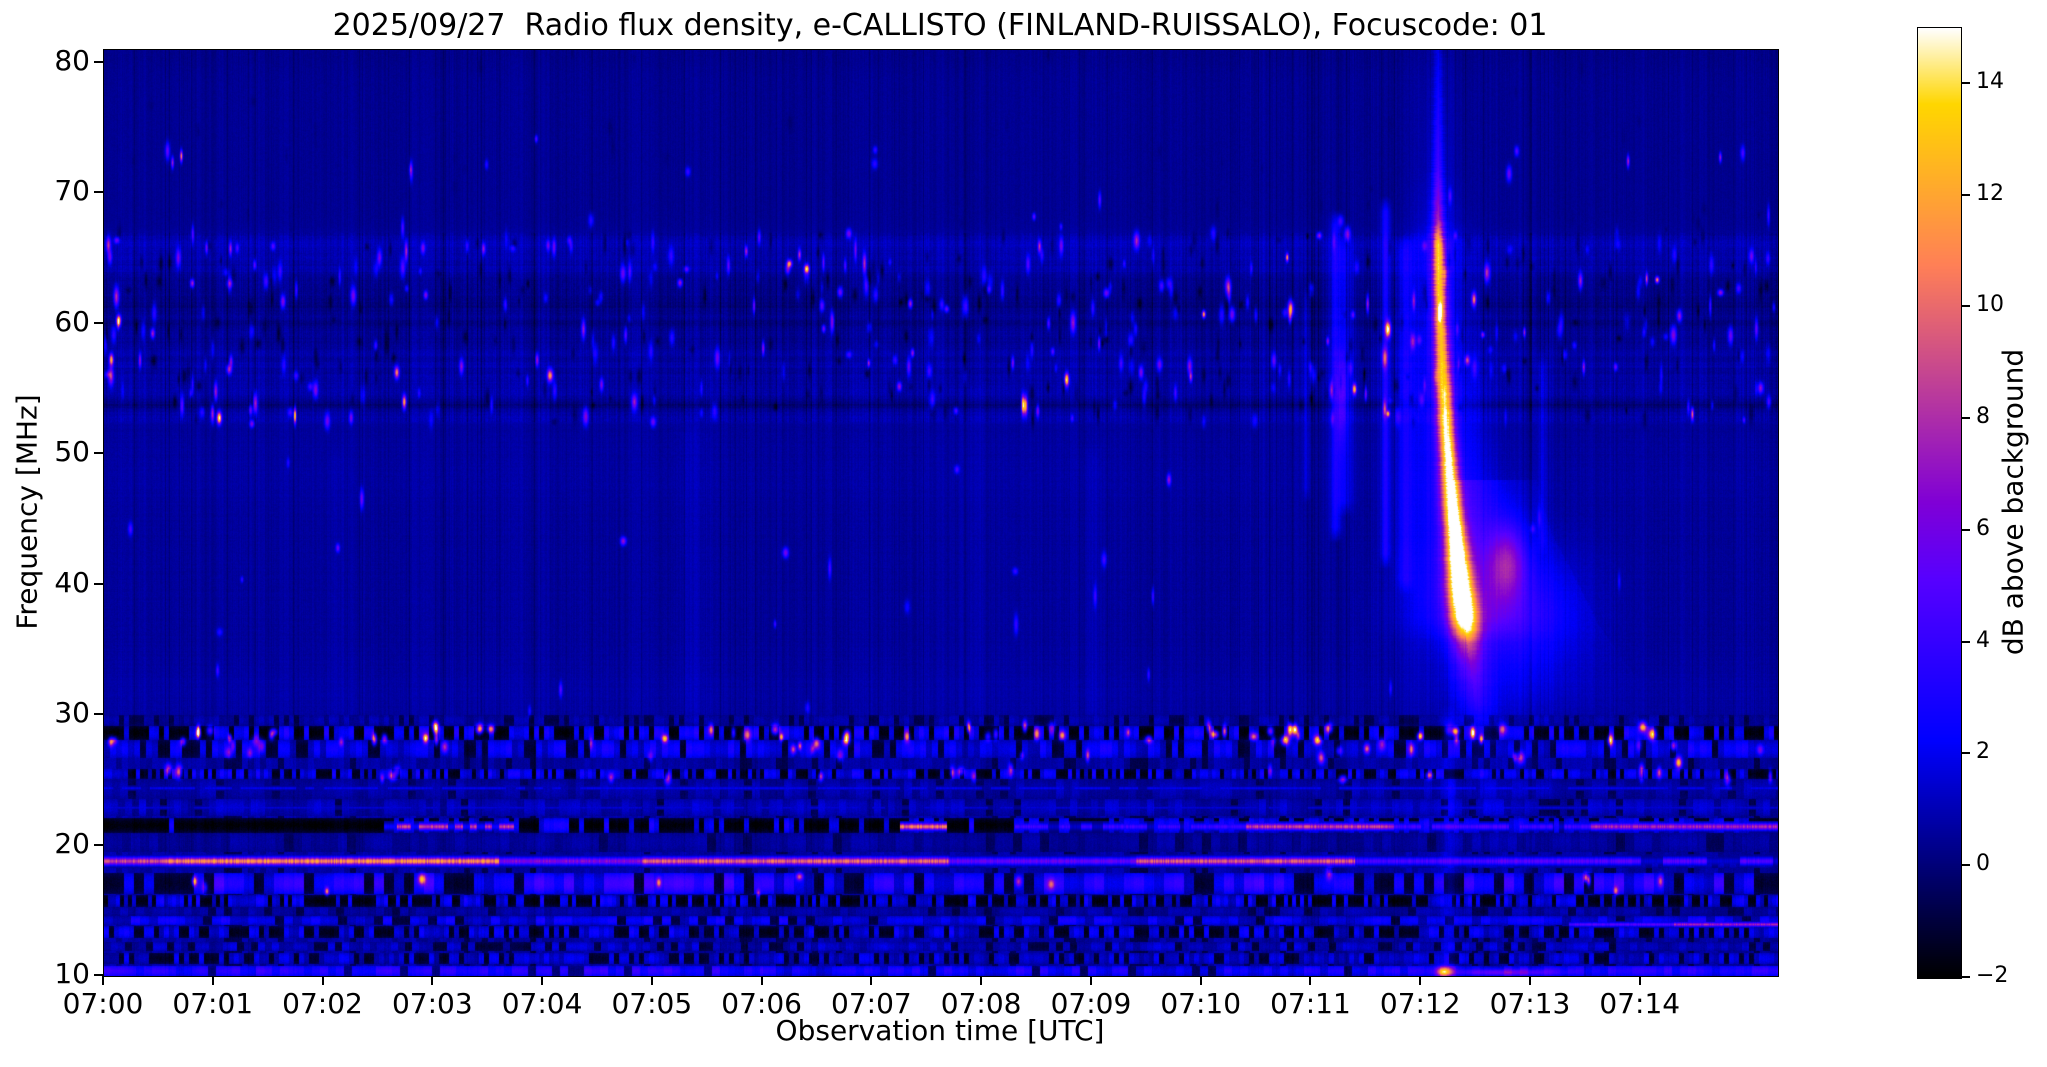 The width and height of the screenshot is (2047, 1067). What do you see at coordinates (981, 1003) in the screenshot?
I see `x-tick-label: 07:08` at bounding box center [981, 1003].